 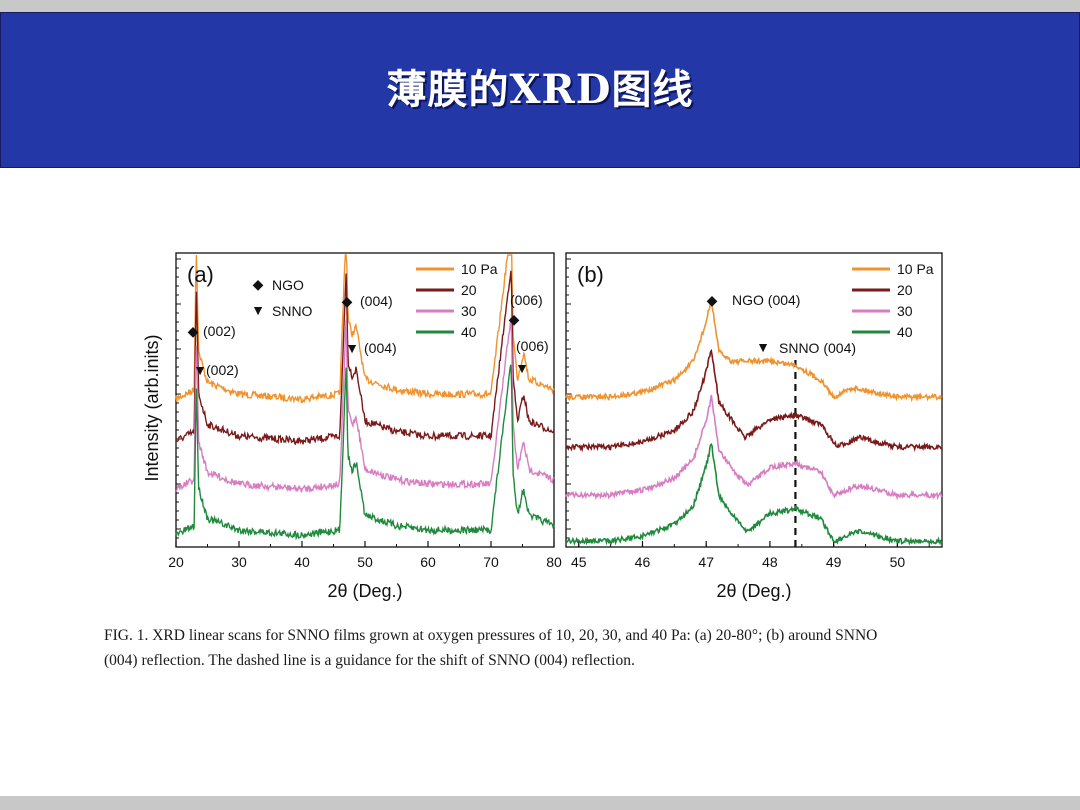 What do you see at coordinates (469, 311) in the screenshot?
I see `panel-a-legend-label: 30` at bounding box center [469, 311].